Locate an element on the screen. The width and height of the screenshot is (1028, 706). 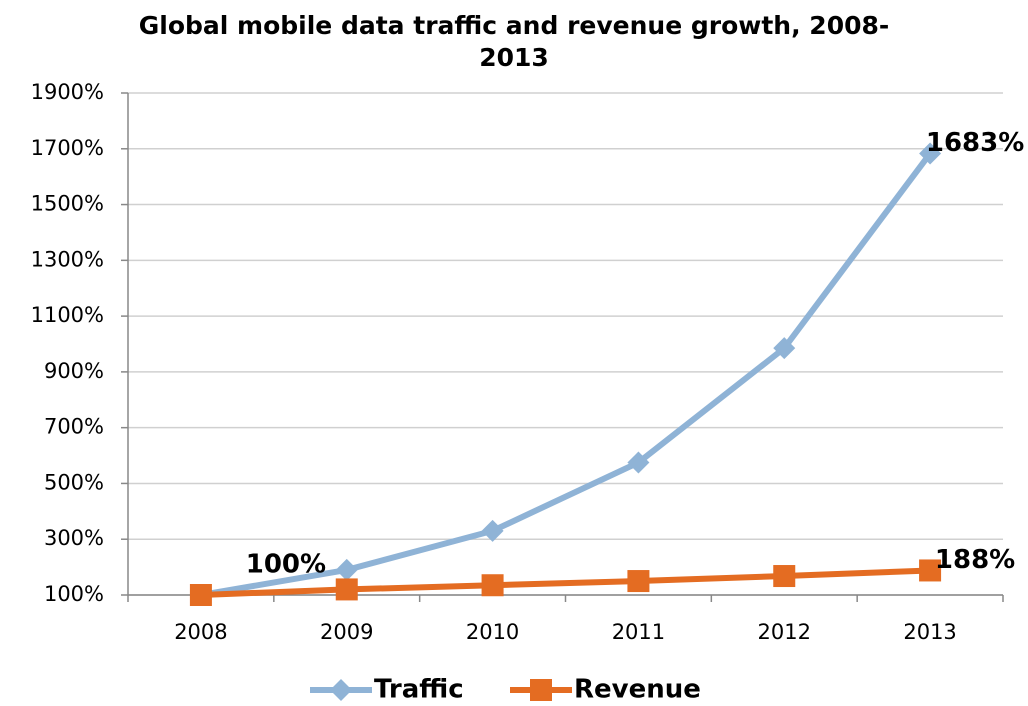
series-line is located at coordinates (565, 582).